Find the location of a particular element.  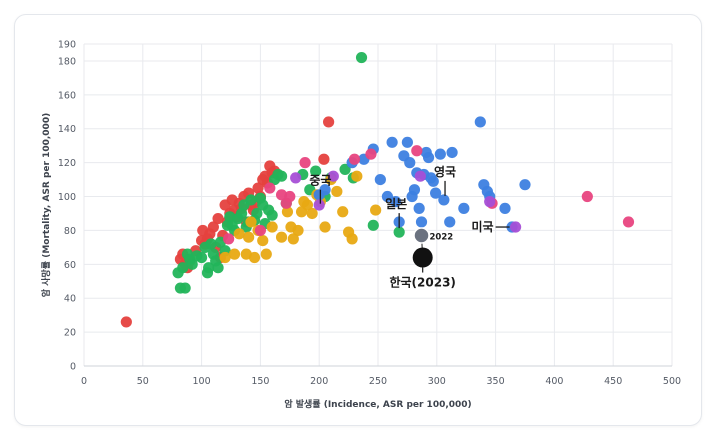

annotation-label: 영국 is located at coordinates (445, 171).